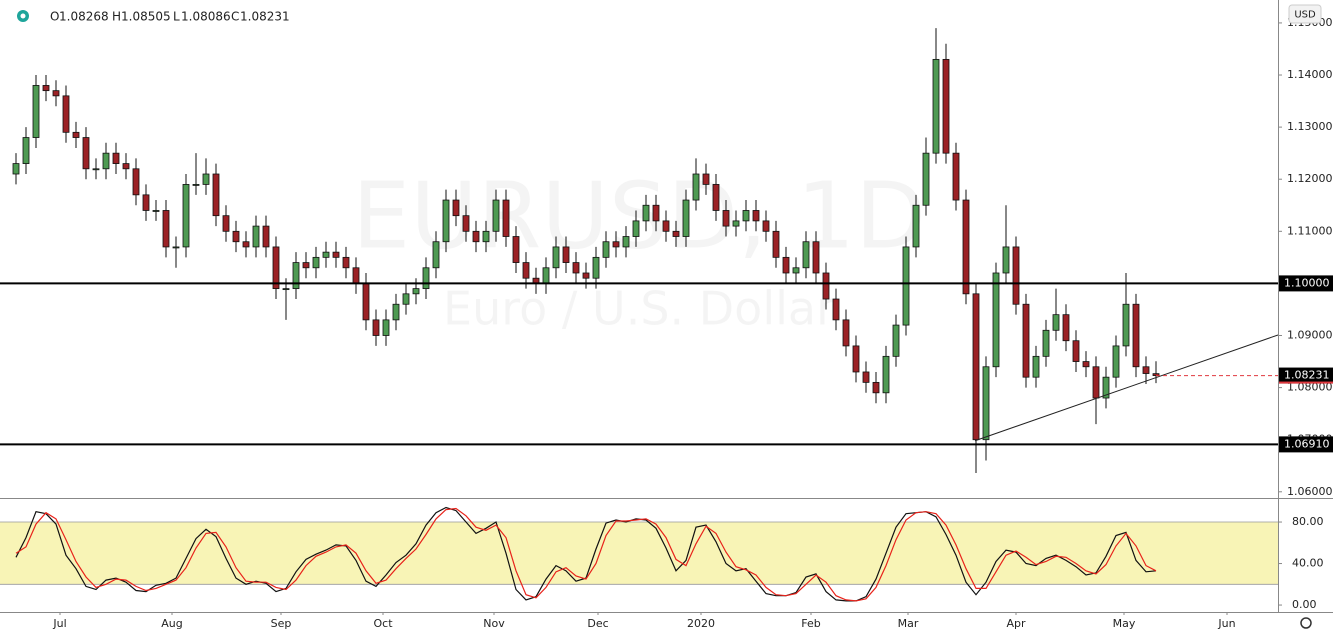  Describe the element at coordinates (206, 17) in the screenshot. I see `low-value: 1.08086` at that location.